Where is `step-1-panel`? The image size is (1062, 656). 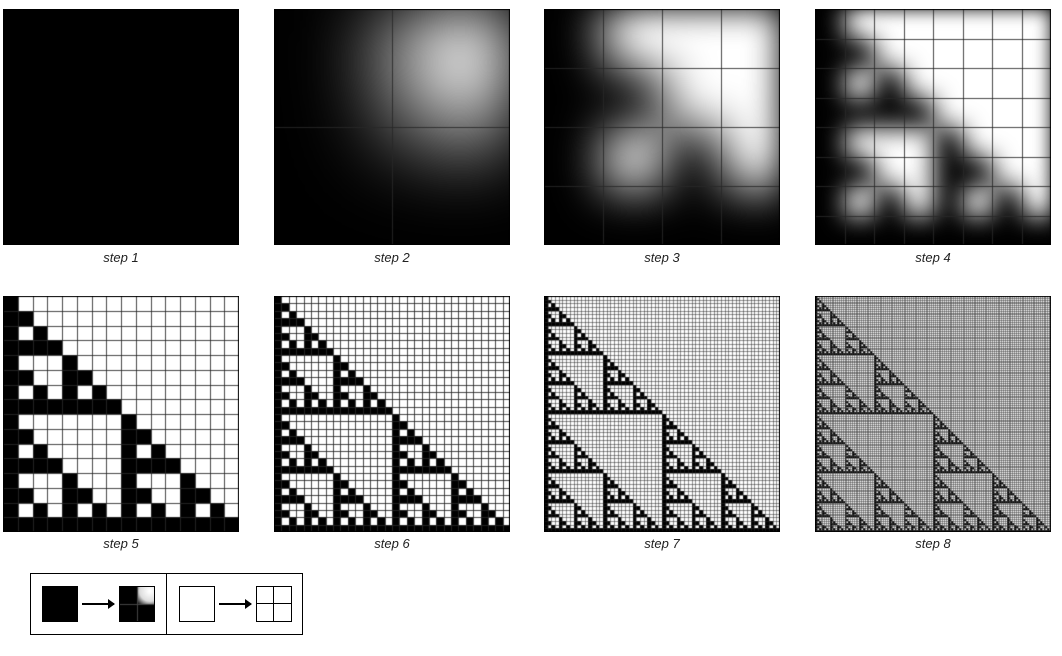
step-1-panel is located at coordinates (121, 127).